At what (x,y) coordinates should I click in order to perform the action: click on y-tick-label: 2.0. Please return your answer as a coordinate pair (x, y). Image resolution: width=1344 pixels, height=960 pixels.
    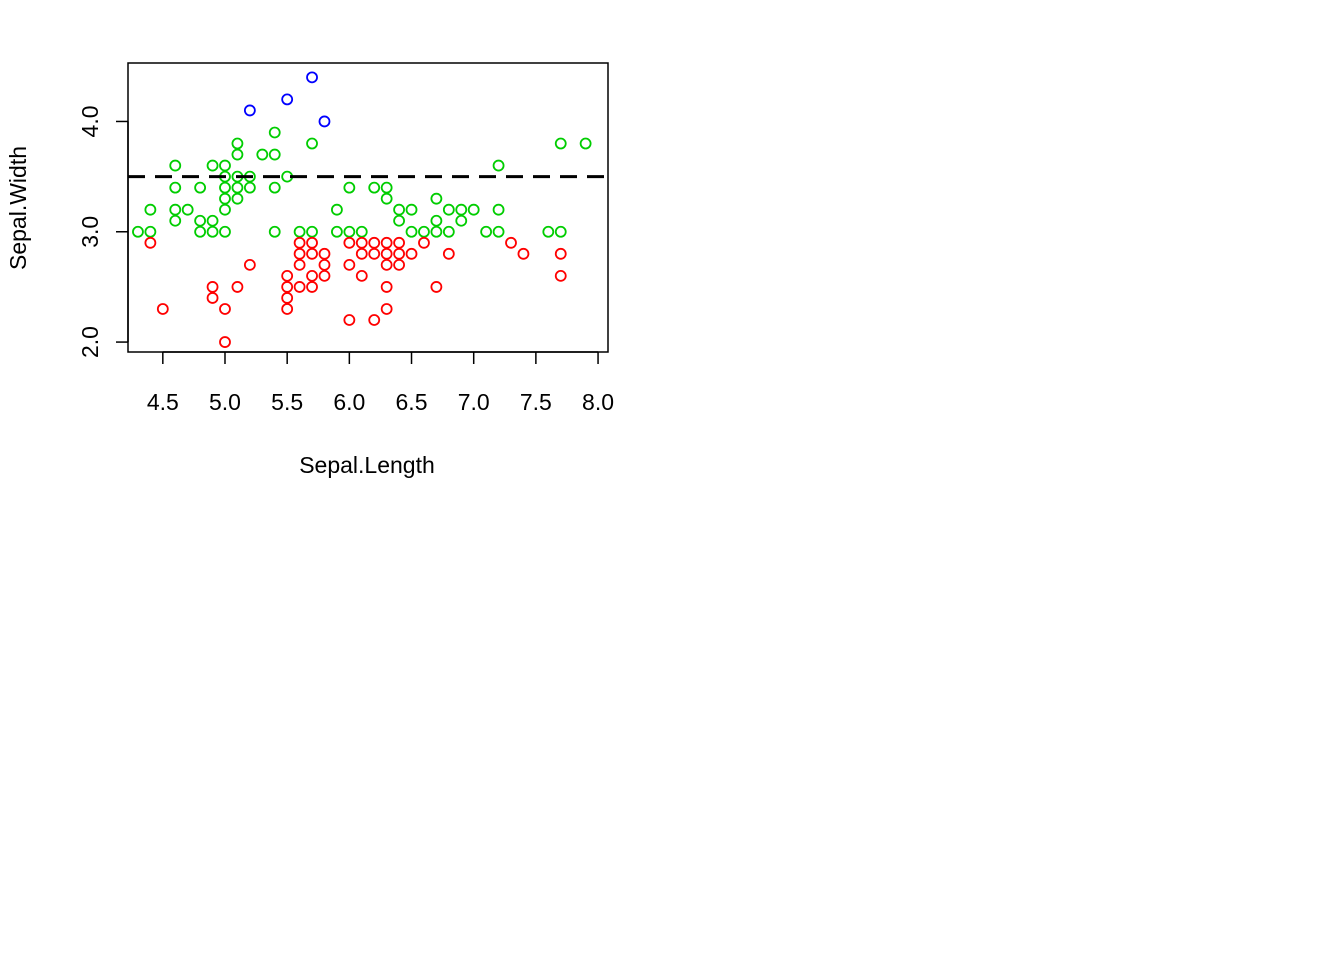
    Looking at the image, I should click on (90, 342).